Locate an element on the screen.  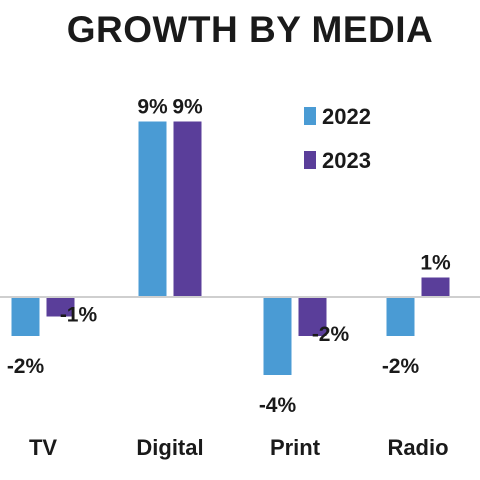
bar-tv-2022 is located at coordinates (25, 316).